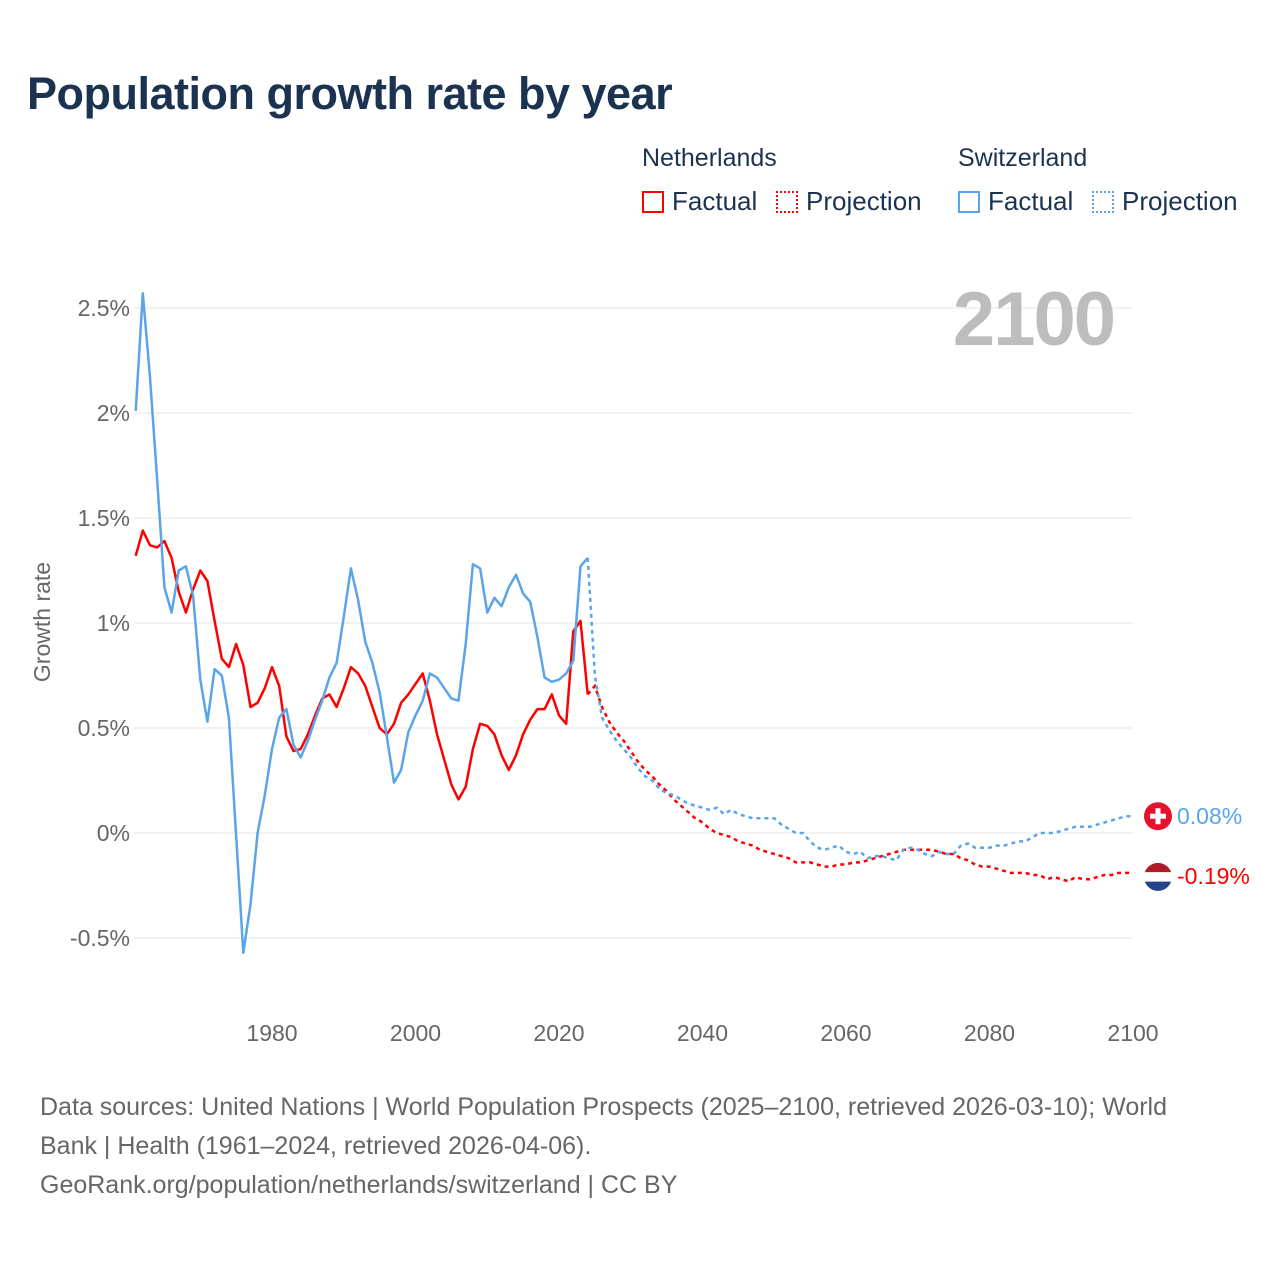 The height and width of the screenshot is (1280, 1280). I want to click on y-tick-label: 2.5%, so click(104, 308).